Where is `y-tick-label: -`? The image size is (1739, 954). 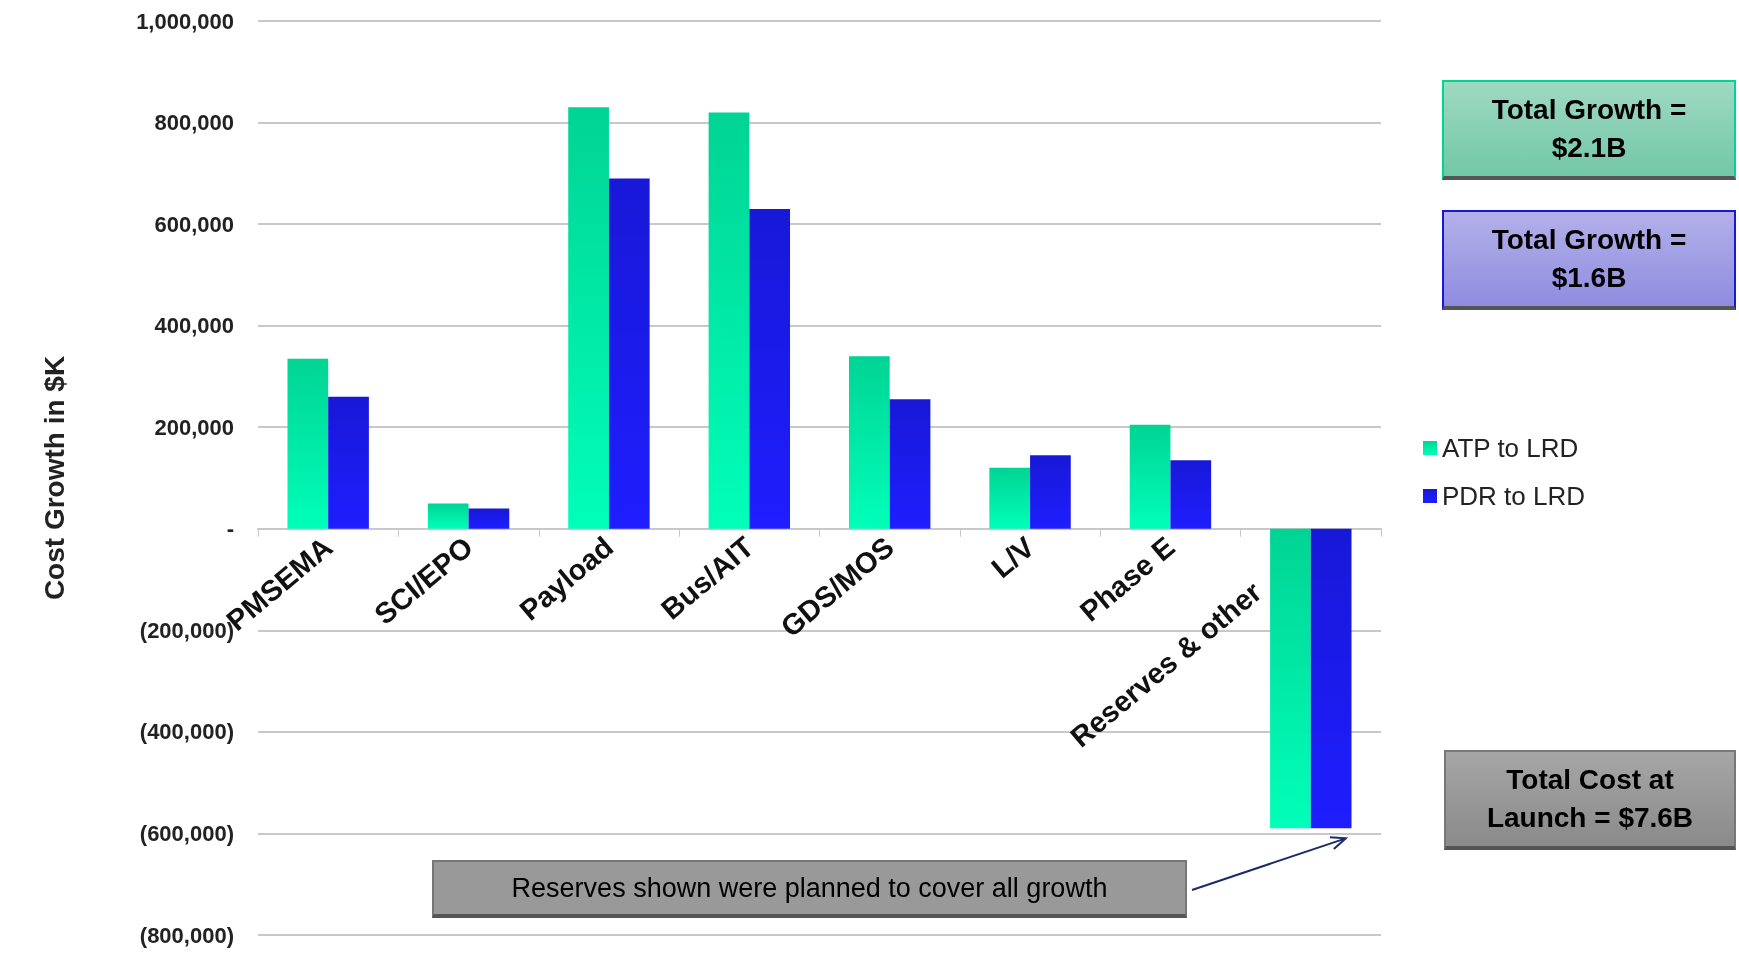 y-tick-label: - is located at coordinates (230, 529).